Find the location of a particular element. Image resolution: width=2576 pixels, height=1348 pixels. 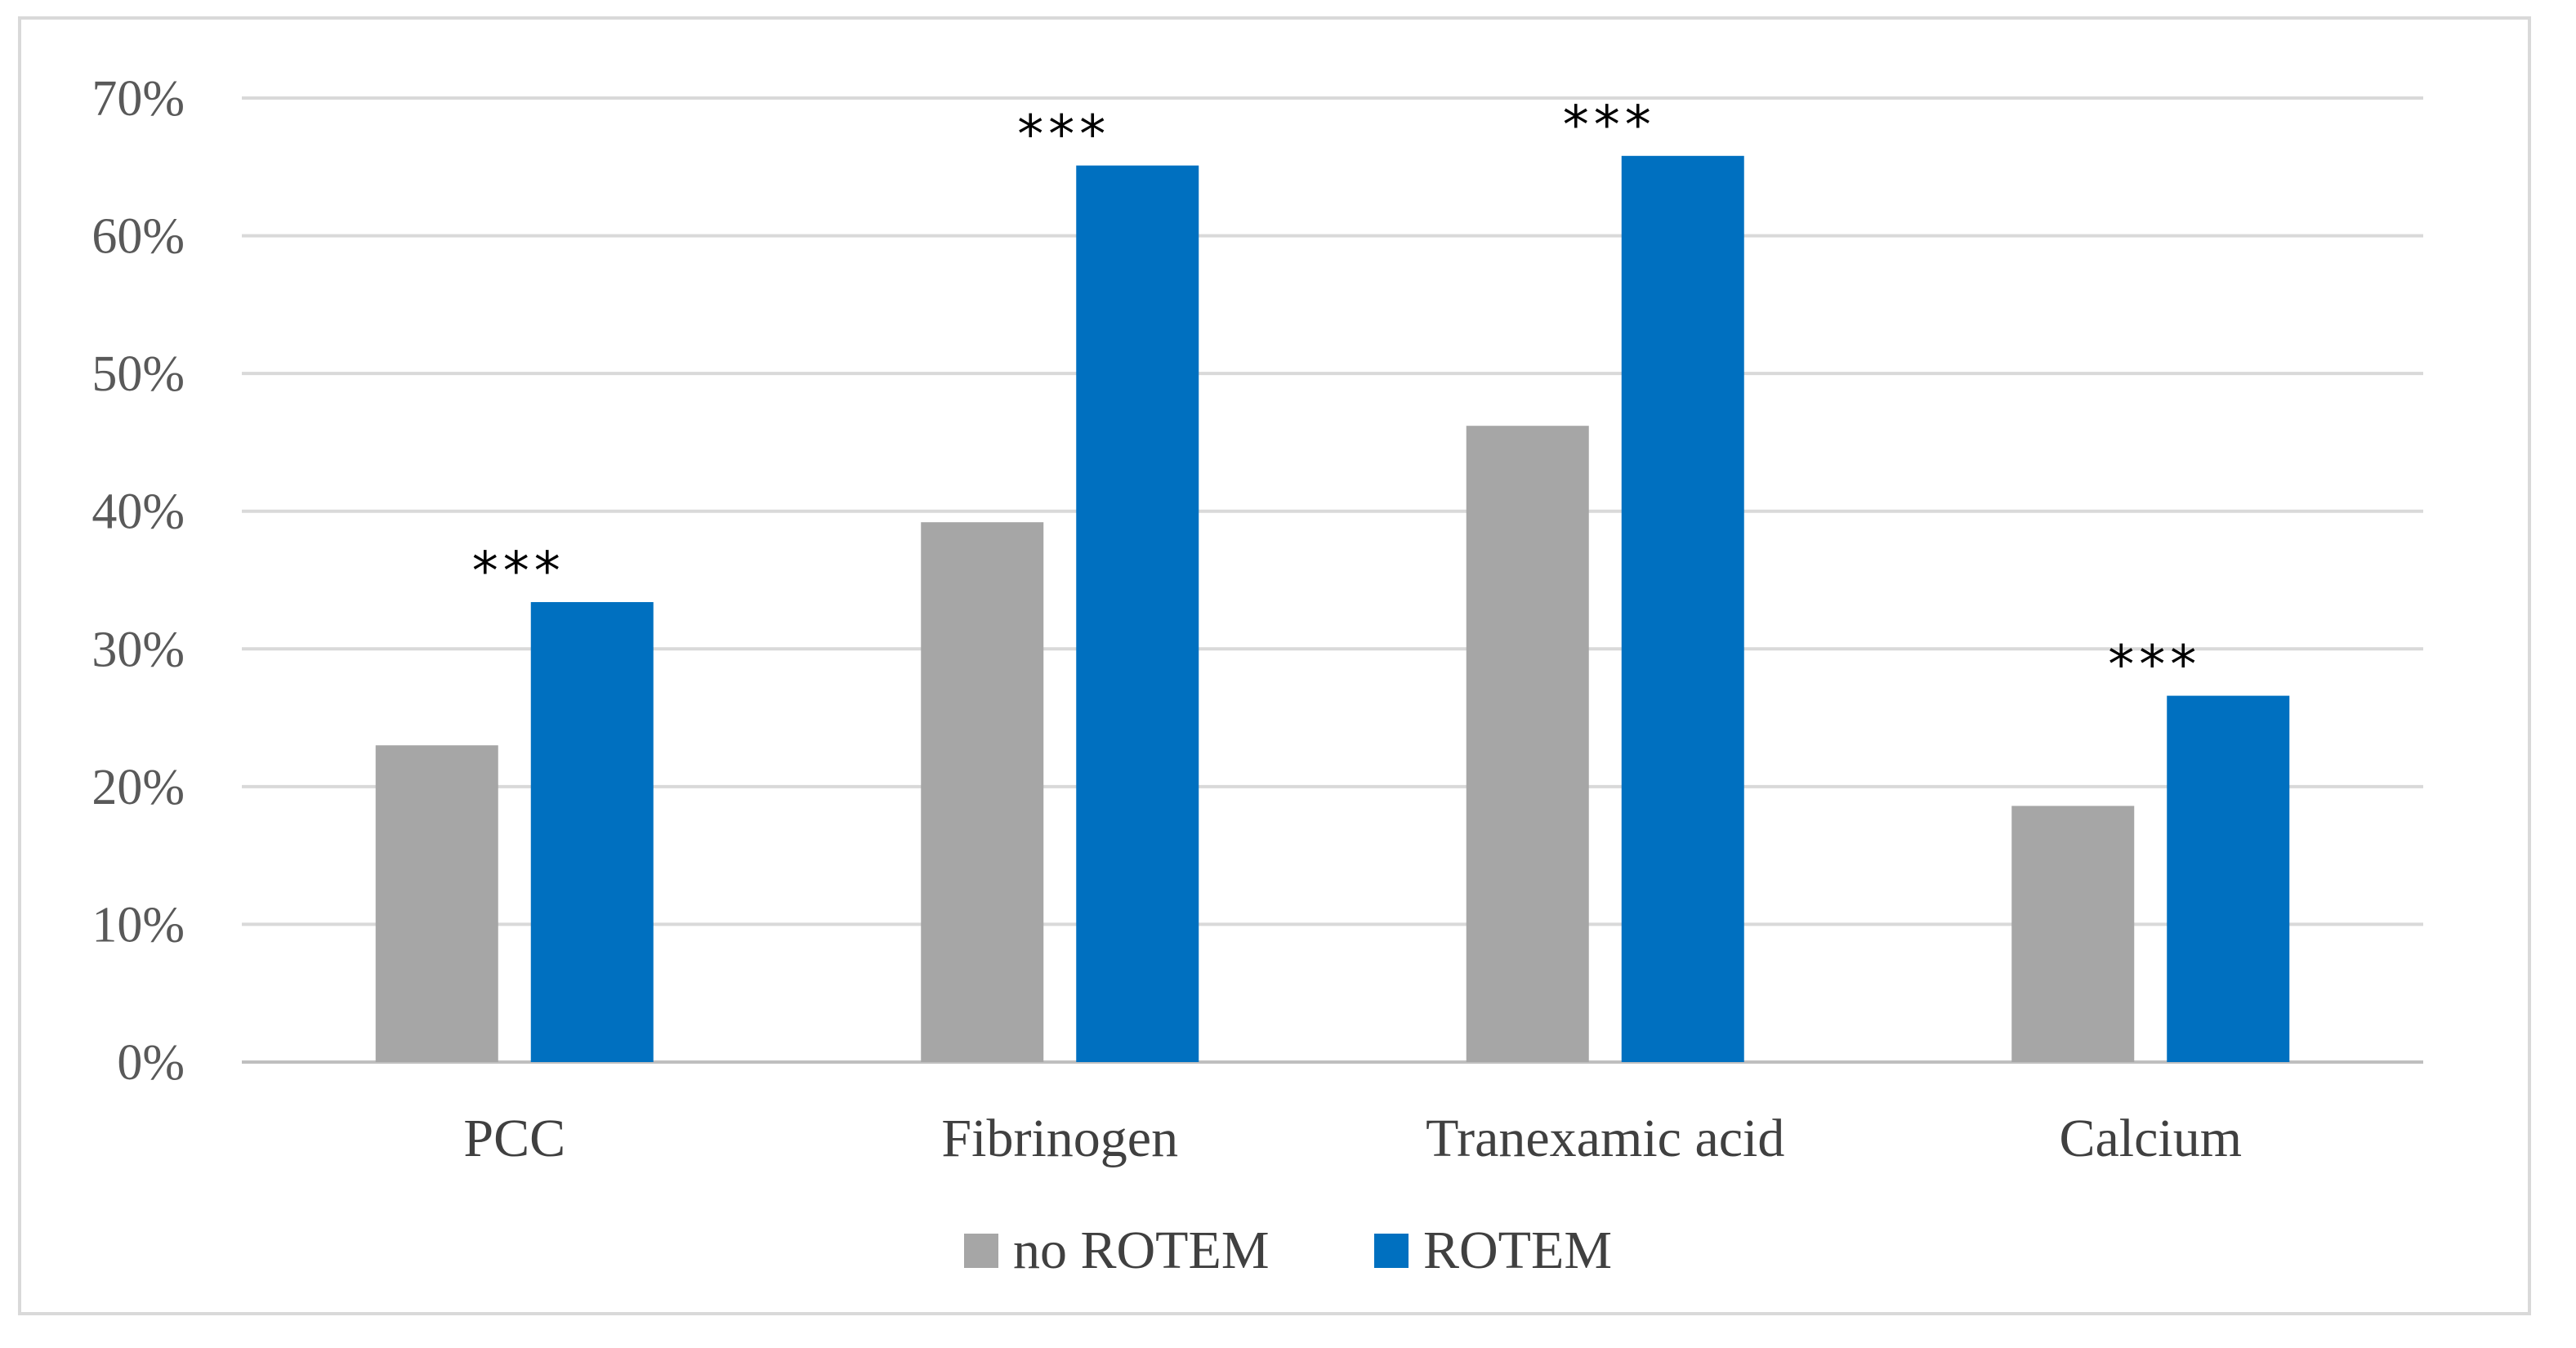

x-category-label: Fibrinogen is located at coordinates (1059, 1138).